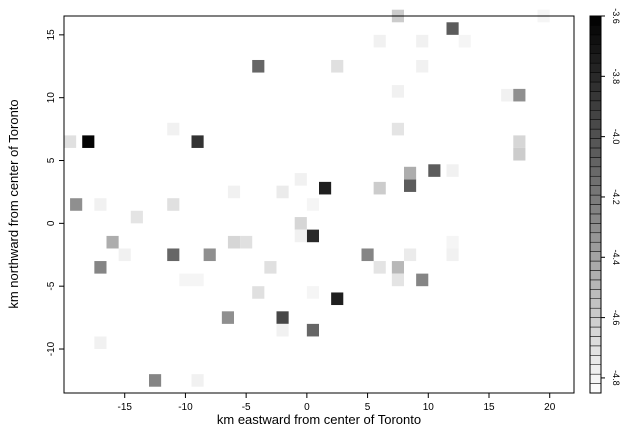  Describe the element at coordinates (616, 16) in the screenshot. I see `colorbar-tick-label: -3.6` at that location.